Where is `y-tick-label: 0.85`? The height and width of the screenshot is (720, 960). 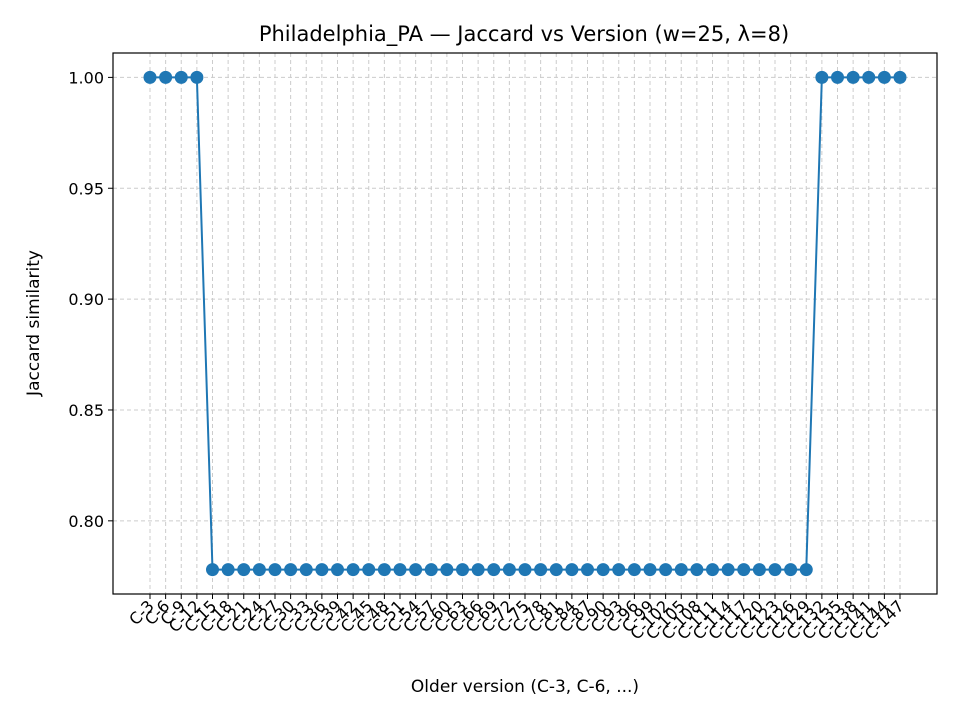
y-tick-label: 0.85 is located at coordinates (86, 410).